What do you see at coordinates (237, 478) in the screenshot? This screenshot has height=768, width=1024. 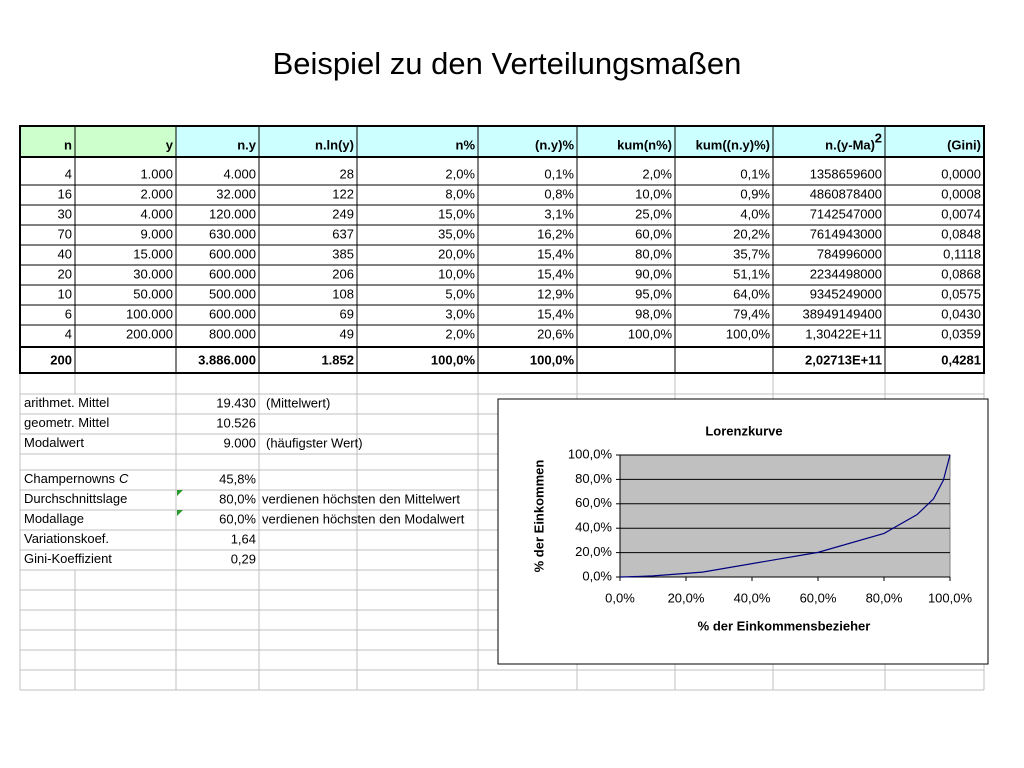 I see `stat-value: 45,8%` at bounding box center [237, 478].